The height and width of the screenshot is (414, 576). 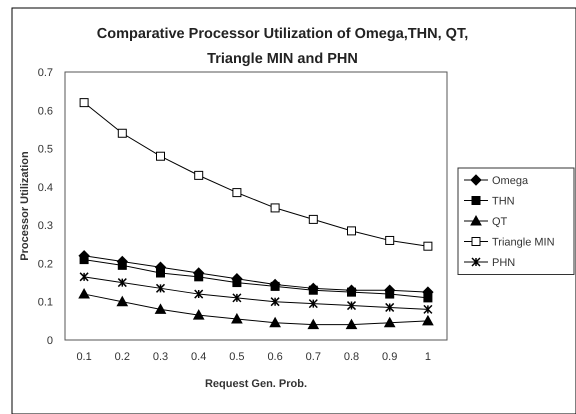 What do you see at coordinates (504, 263) in the screenshot?
I see `legend-label: PHN` at bounding box center [504, 263].